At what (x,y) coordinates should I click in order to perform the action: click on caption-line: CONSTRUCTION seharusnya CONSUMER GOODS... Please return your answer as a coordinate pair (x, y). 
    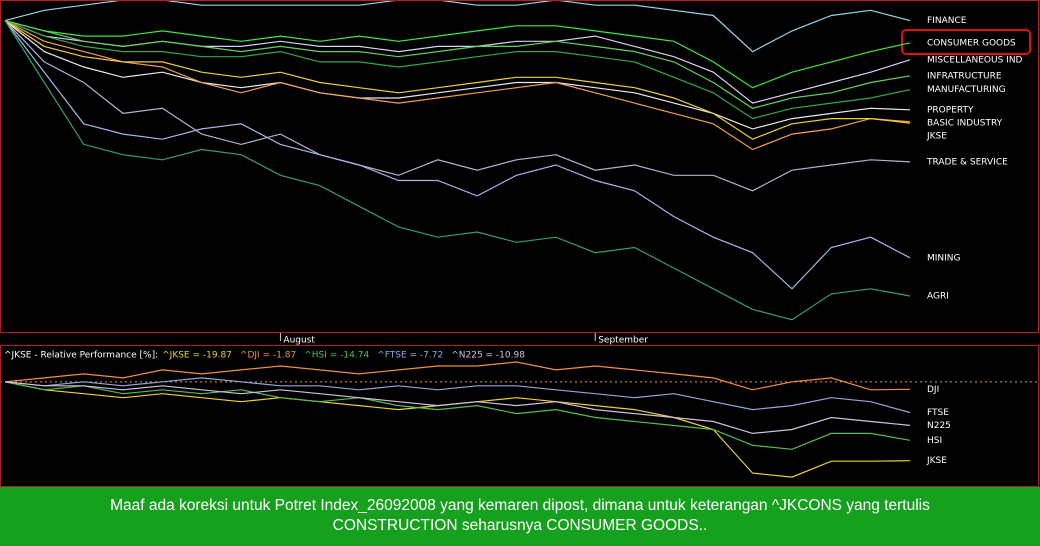
    Looking at the image, I should click on (520, 525).